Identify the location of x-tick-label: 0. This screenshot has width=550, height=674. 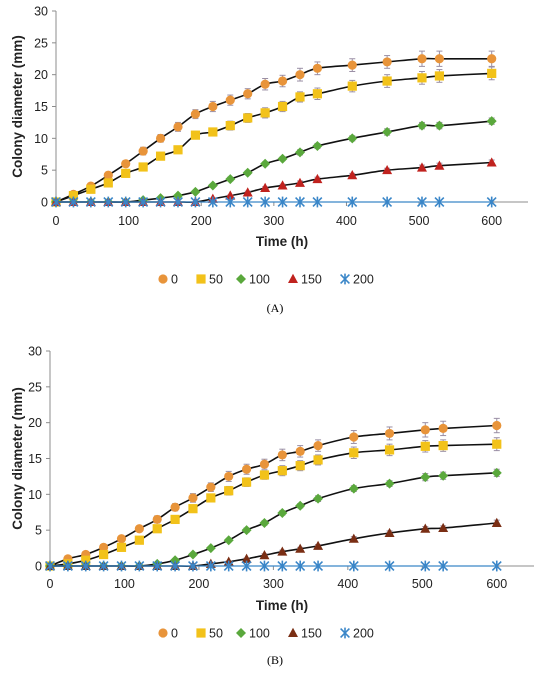
(50, 584).